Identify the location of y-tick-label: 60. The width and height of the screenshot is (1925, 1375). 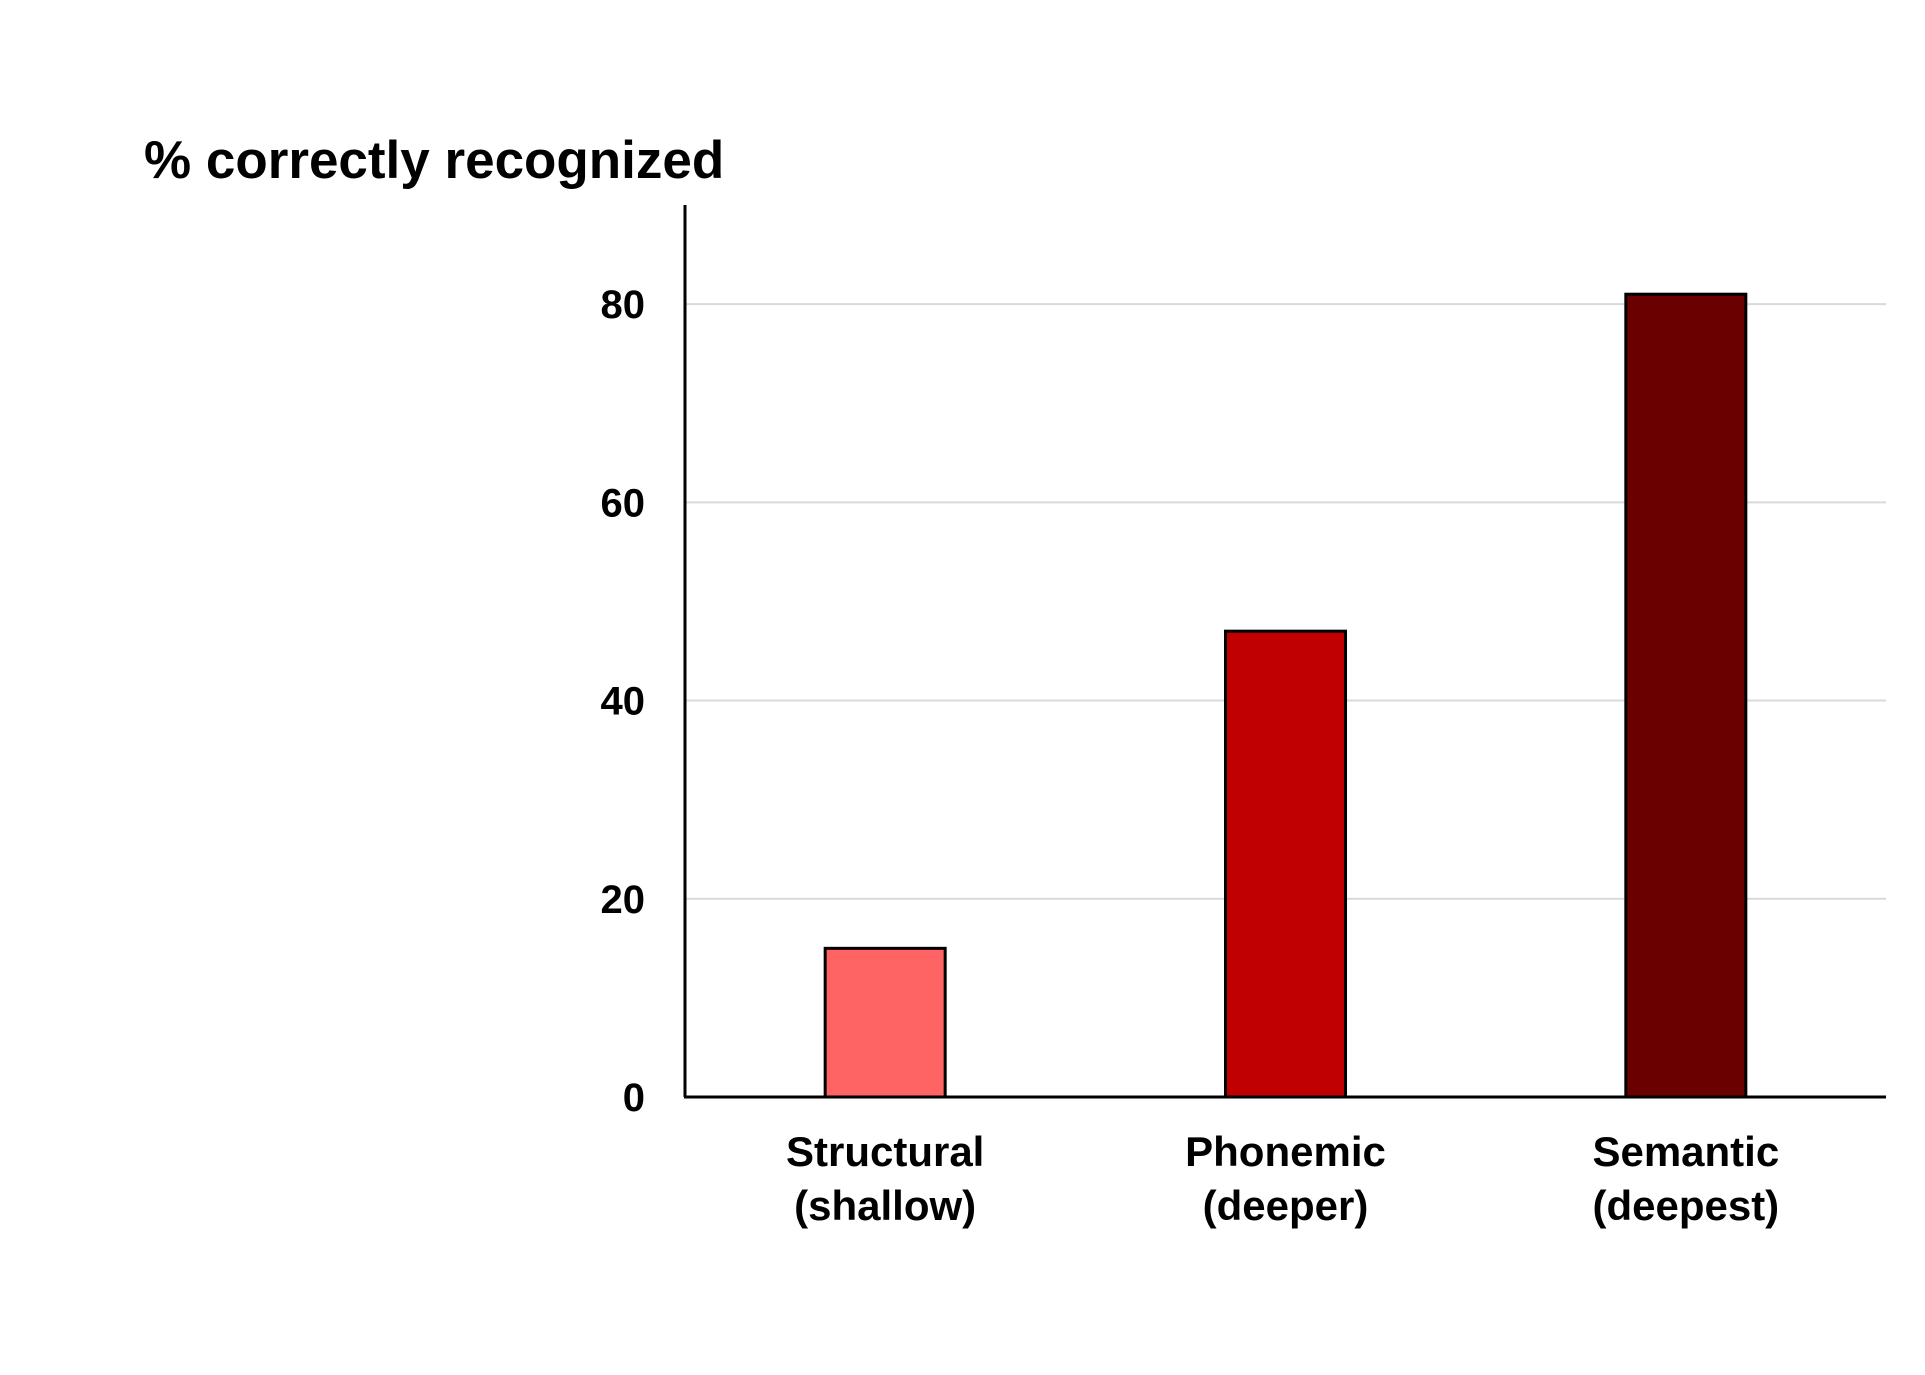
(623, 503).